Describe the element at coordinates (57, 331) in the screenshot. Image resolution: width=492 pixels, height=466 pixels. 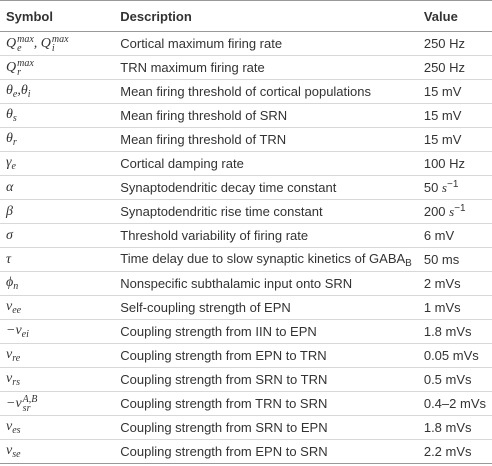
I see `symbol-cell: −νei` at that location.